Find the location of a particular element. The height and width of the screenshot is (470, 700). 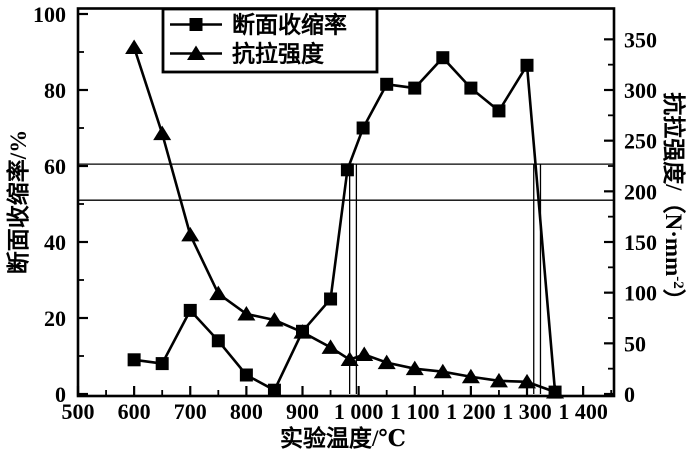

legend-label-reduction: 断面收缩率 is located at coordinates (289, 25).